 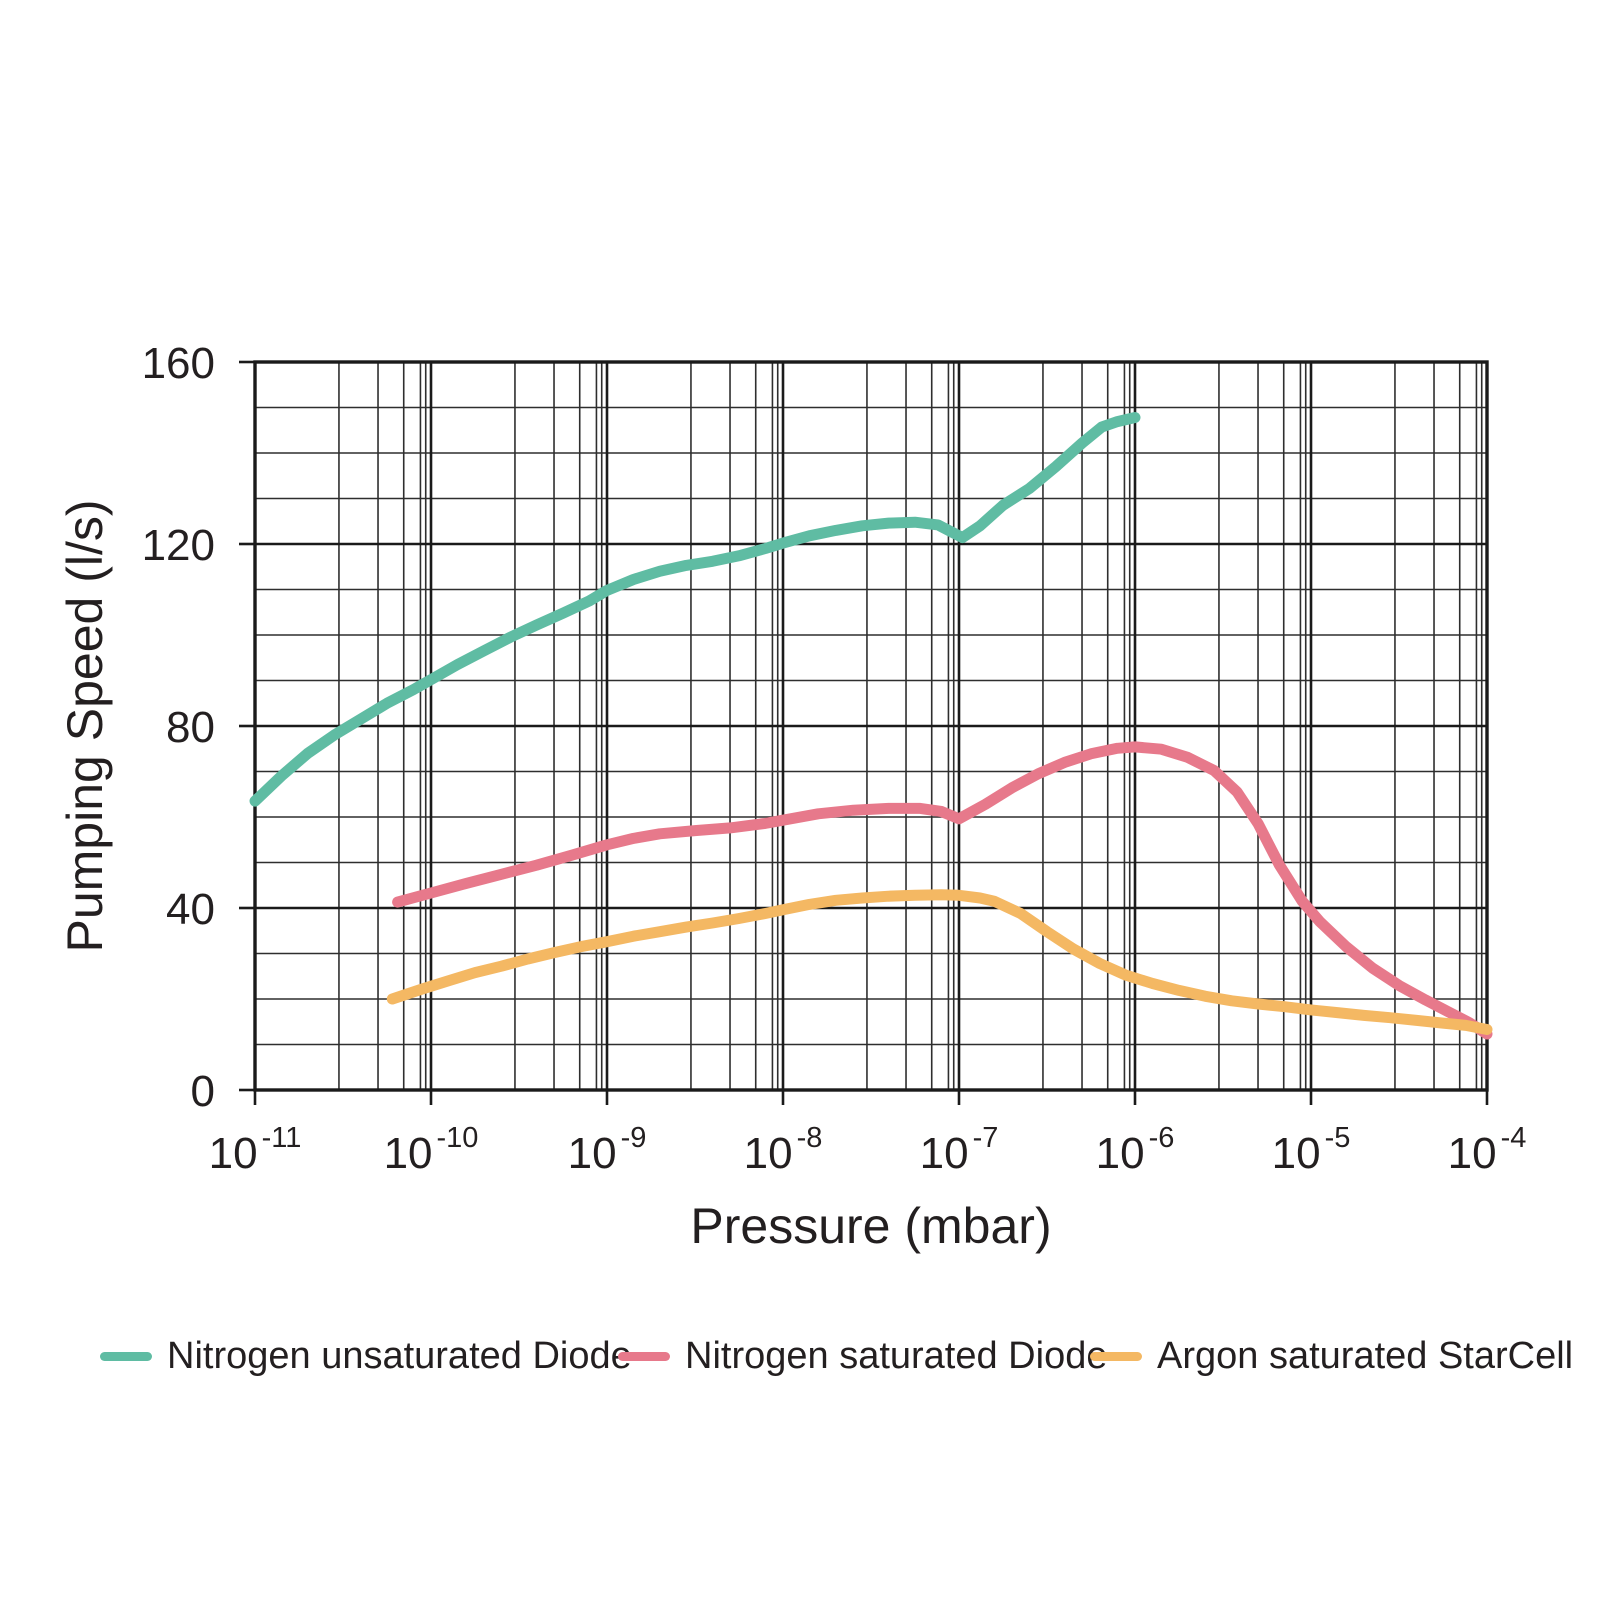 What do you see at coordinates (870, 1226) in the screenshot?
I see `x-axis-title: Pressure (mbar)` at bounding box center [870, 1226].